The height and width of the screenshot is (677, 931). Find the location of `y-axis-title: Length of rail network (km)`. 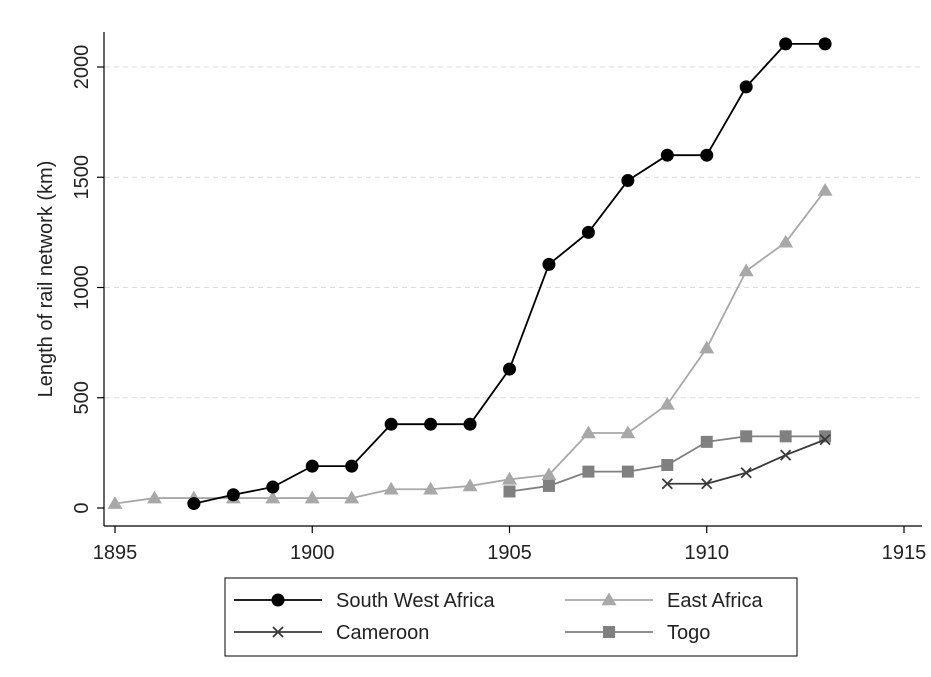

y-axis-title: Length of rail network (km) is located at coordinates (46, 279).